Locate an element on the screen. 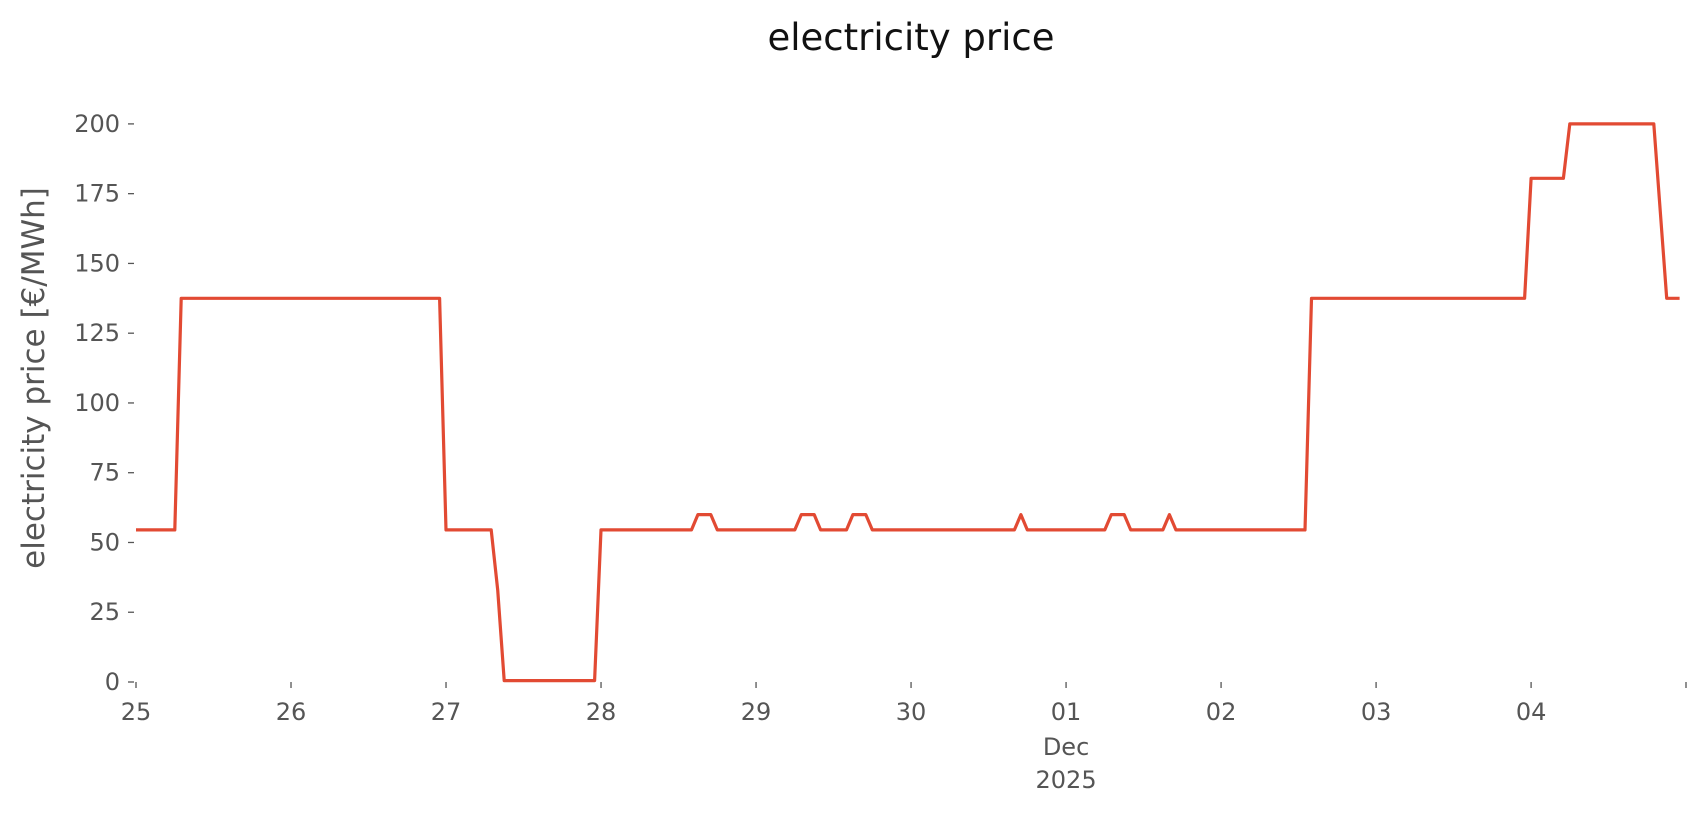 The width and height of the screenshot is (1706, 815). chart-title: electricity price is located at coordinates (910, 37).